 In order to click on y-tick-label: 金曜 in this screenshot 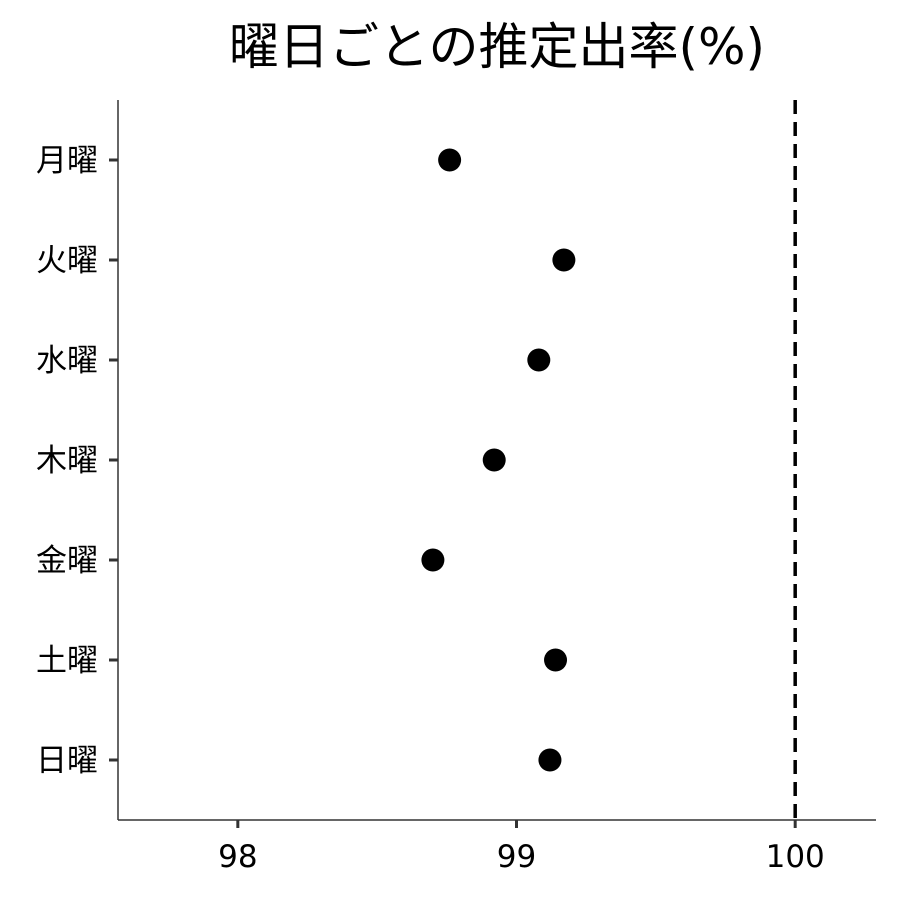, I will do `click(67, 561)`.